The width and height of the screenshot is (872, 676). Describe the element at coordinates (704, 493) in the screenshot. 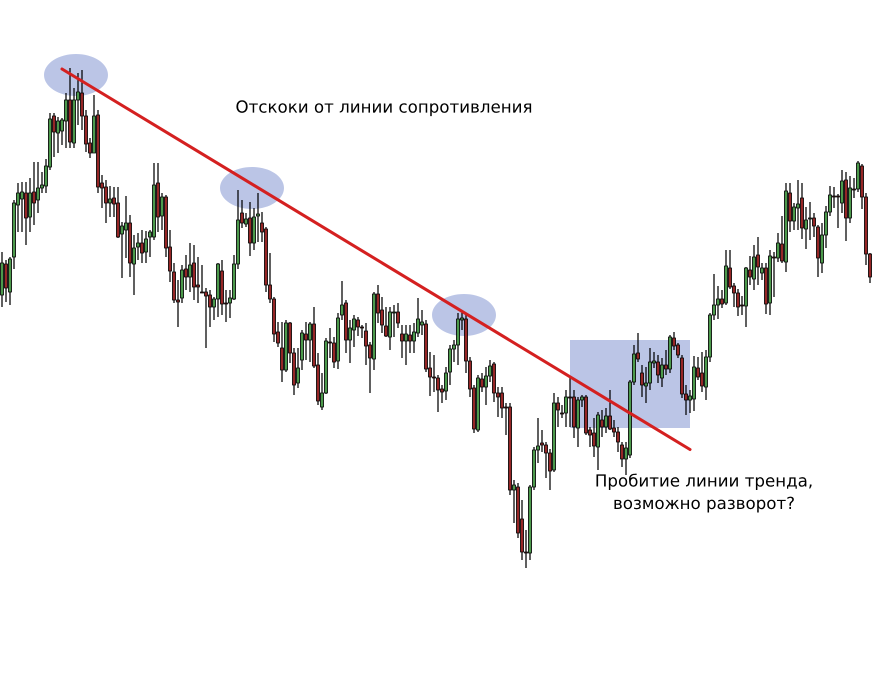

I see `annotation: Пробитие линии тренда, возможно разворот?` at that location.